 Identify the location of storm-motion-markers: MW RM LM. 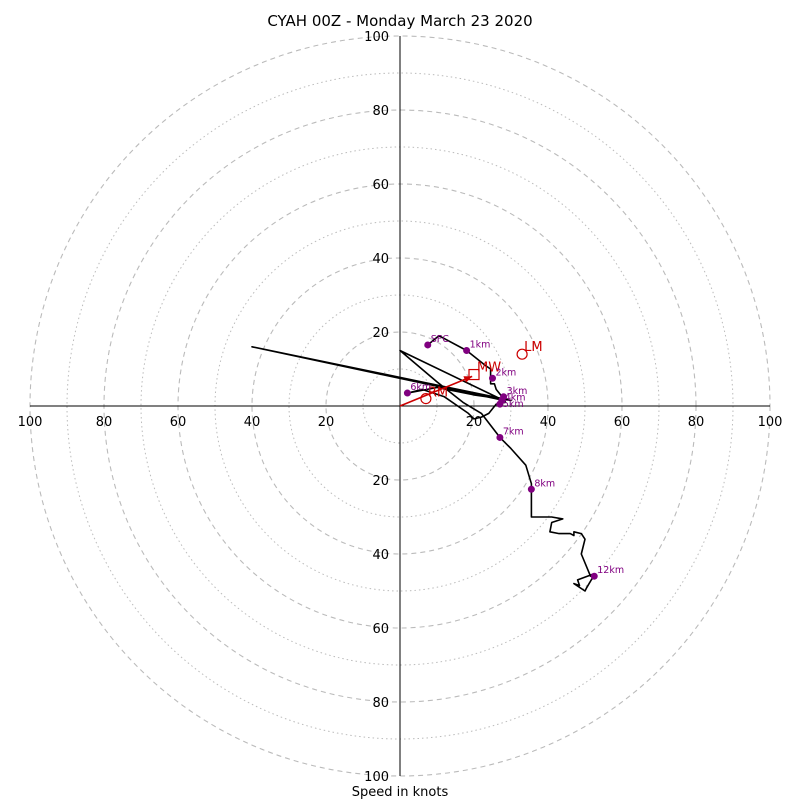
(471, 373).